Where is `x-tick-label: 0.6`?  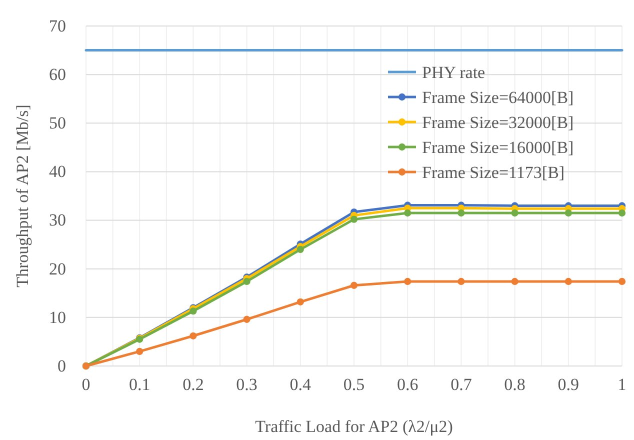
x-tick-label: 0.6 is located at coordinates (407, 384).